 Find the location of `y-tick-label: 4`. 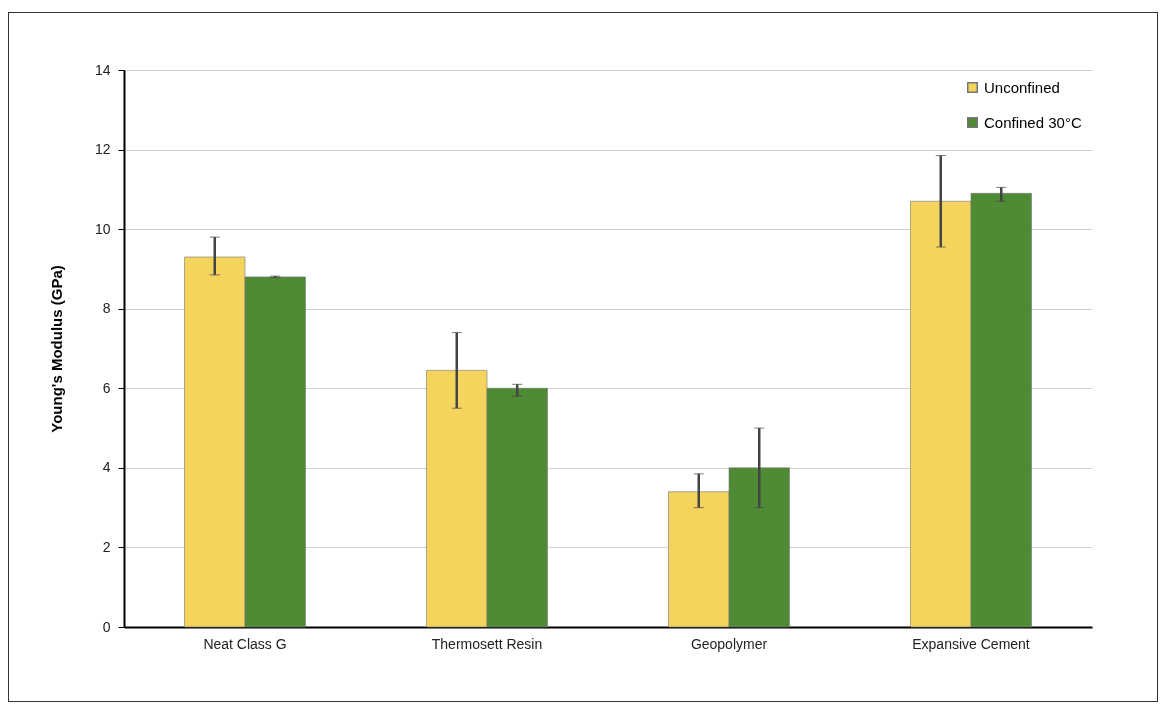

y-tick-label: 4 is located at coordinates (106, 467).